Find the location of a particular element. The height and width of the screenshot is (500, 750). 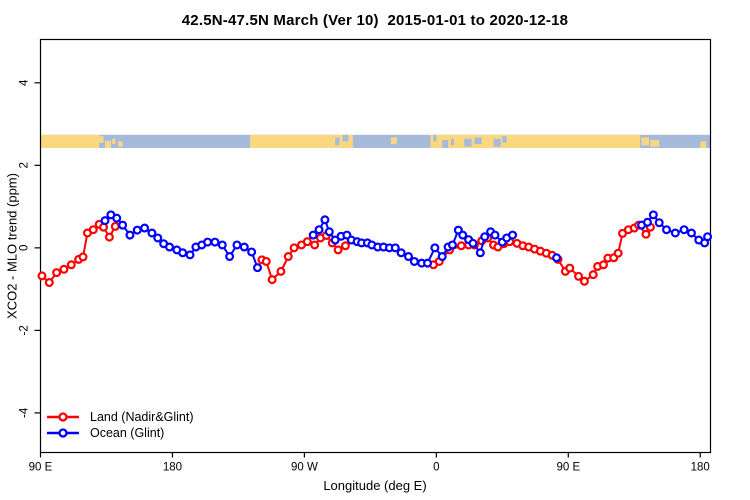

y-axis-label: XCO2 - MLO trend (ppm) is located at coordinates (12, 246).